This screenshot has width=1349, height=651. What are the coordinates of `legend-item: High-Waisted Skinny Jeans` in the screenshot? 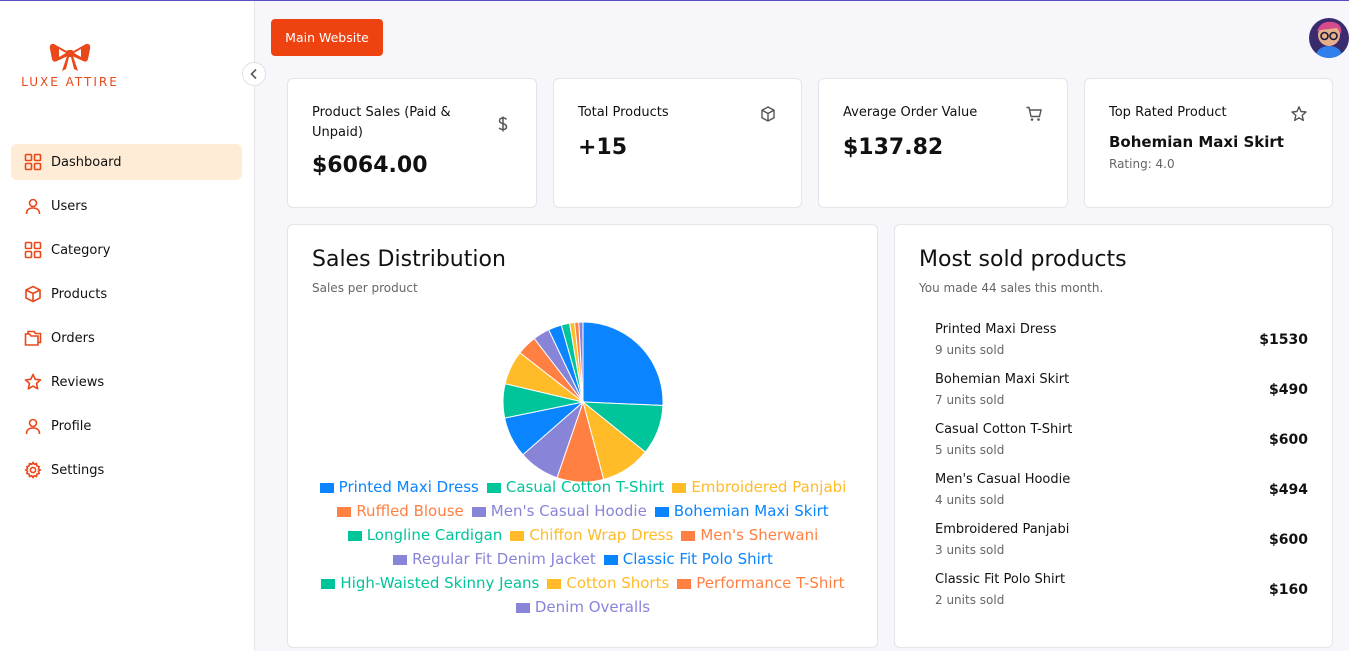 It's located at (430, 583).